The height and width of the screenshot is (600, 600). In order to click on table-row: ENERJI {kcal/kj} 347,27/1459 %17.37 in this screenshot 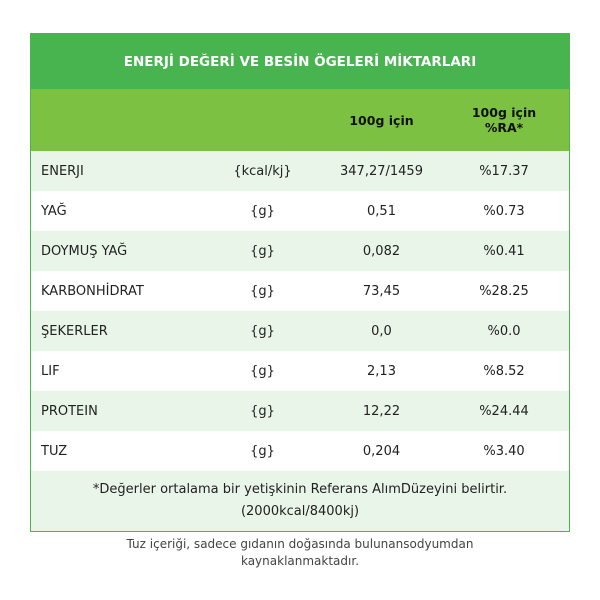, I will do `click(300, 171)`.